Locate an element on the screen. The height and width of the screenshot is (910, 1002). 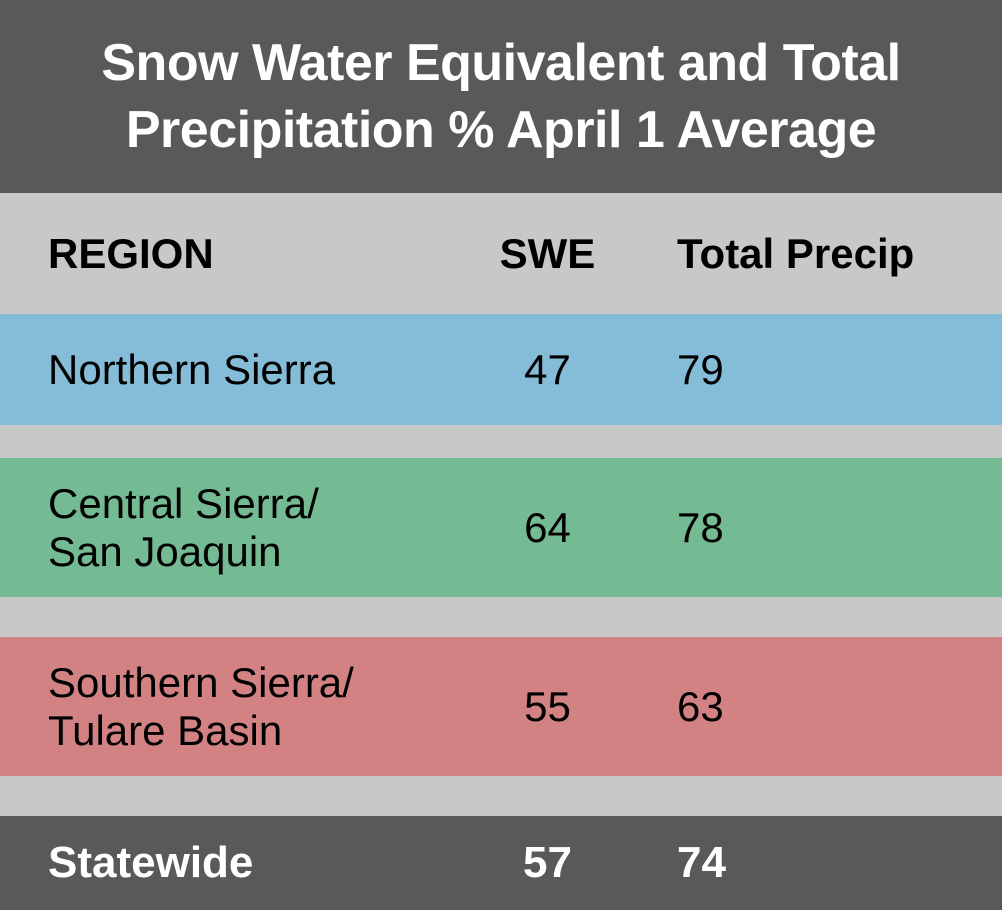
column-header-region: REGION is located at coordinates (131, 253).